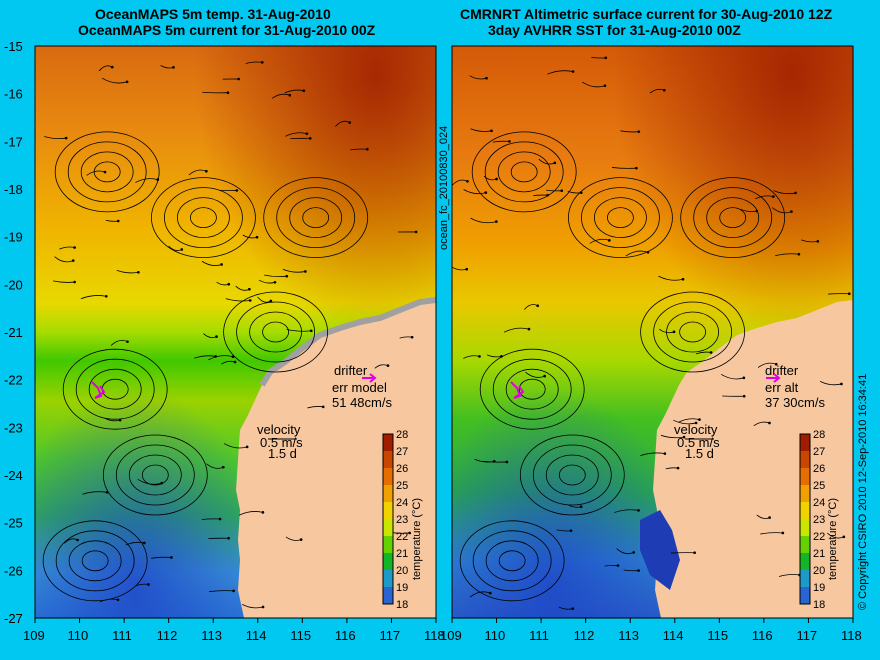  Describe the element at coordinates (819, 452) in the screenshot. I see `colorbar-tick-label: 27` at that location.